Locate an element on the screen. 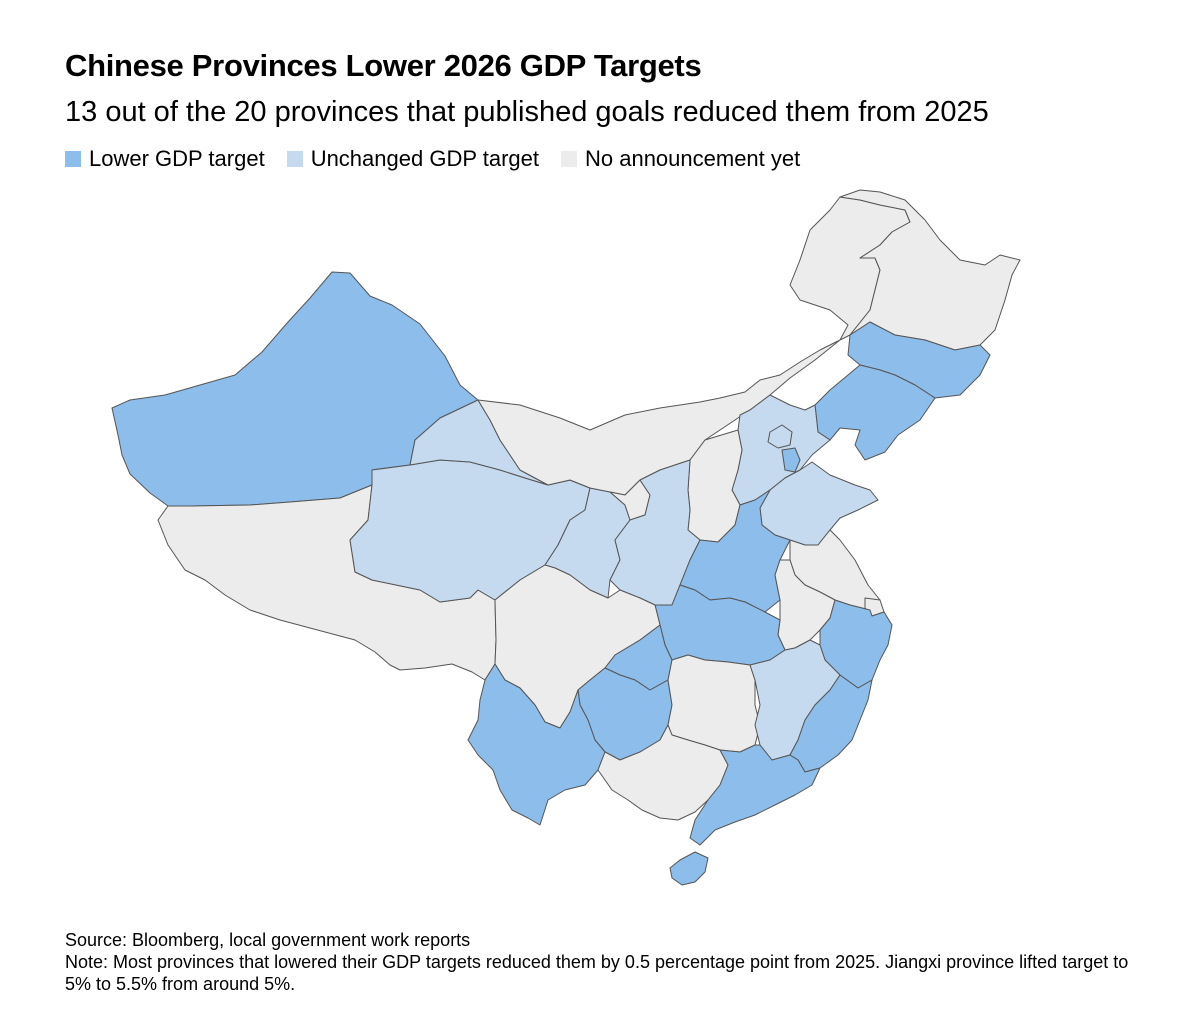 The image size is (1200, 1017). province-liaoning is located at coordinates (875, 412).